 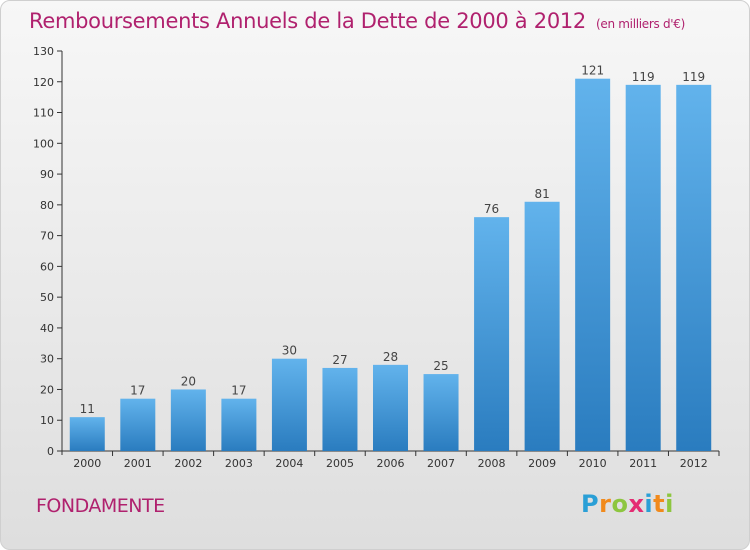 What do you see at coordinates (390, 357) in the screenshot?
I see `value-label: 28` at bounding box center [390, 357].